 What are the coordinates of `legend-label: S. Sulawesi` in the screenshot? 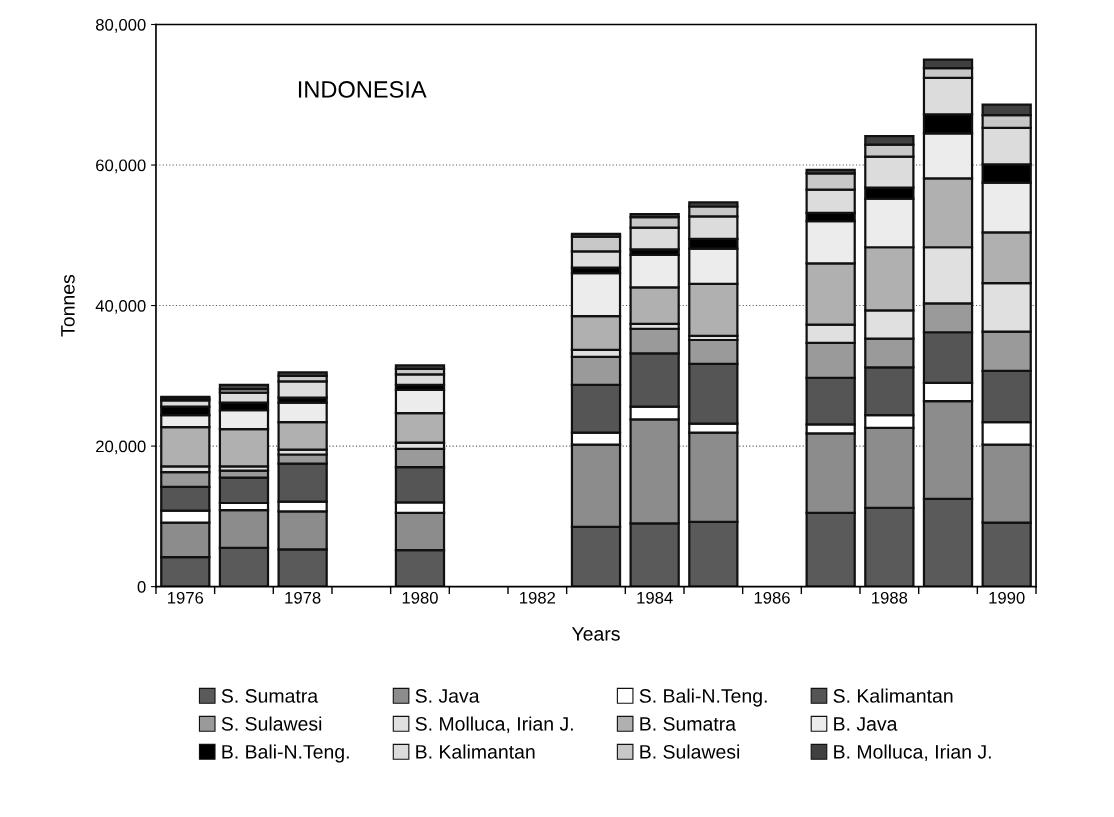 It's located at (271, 723).